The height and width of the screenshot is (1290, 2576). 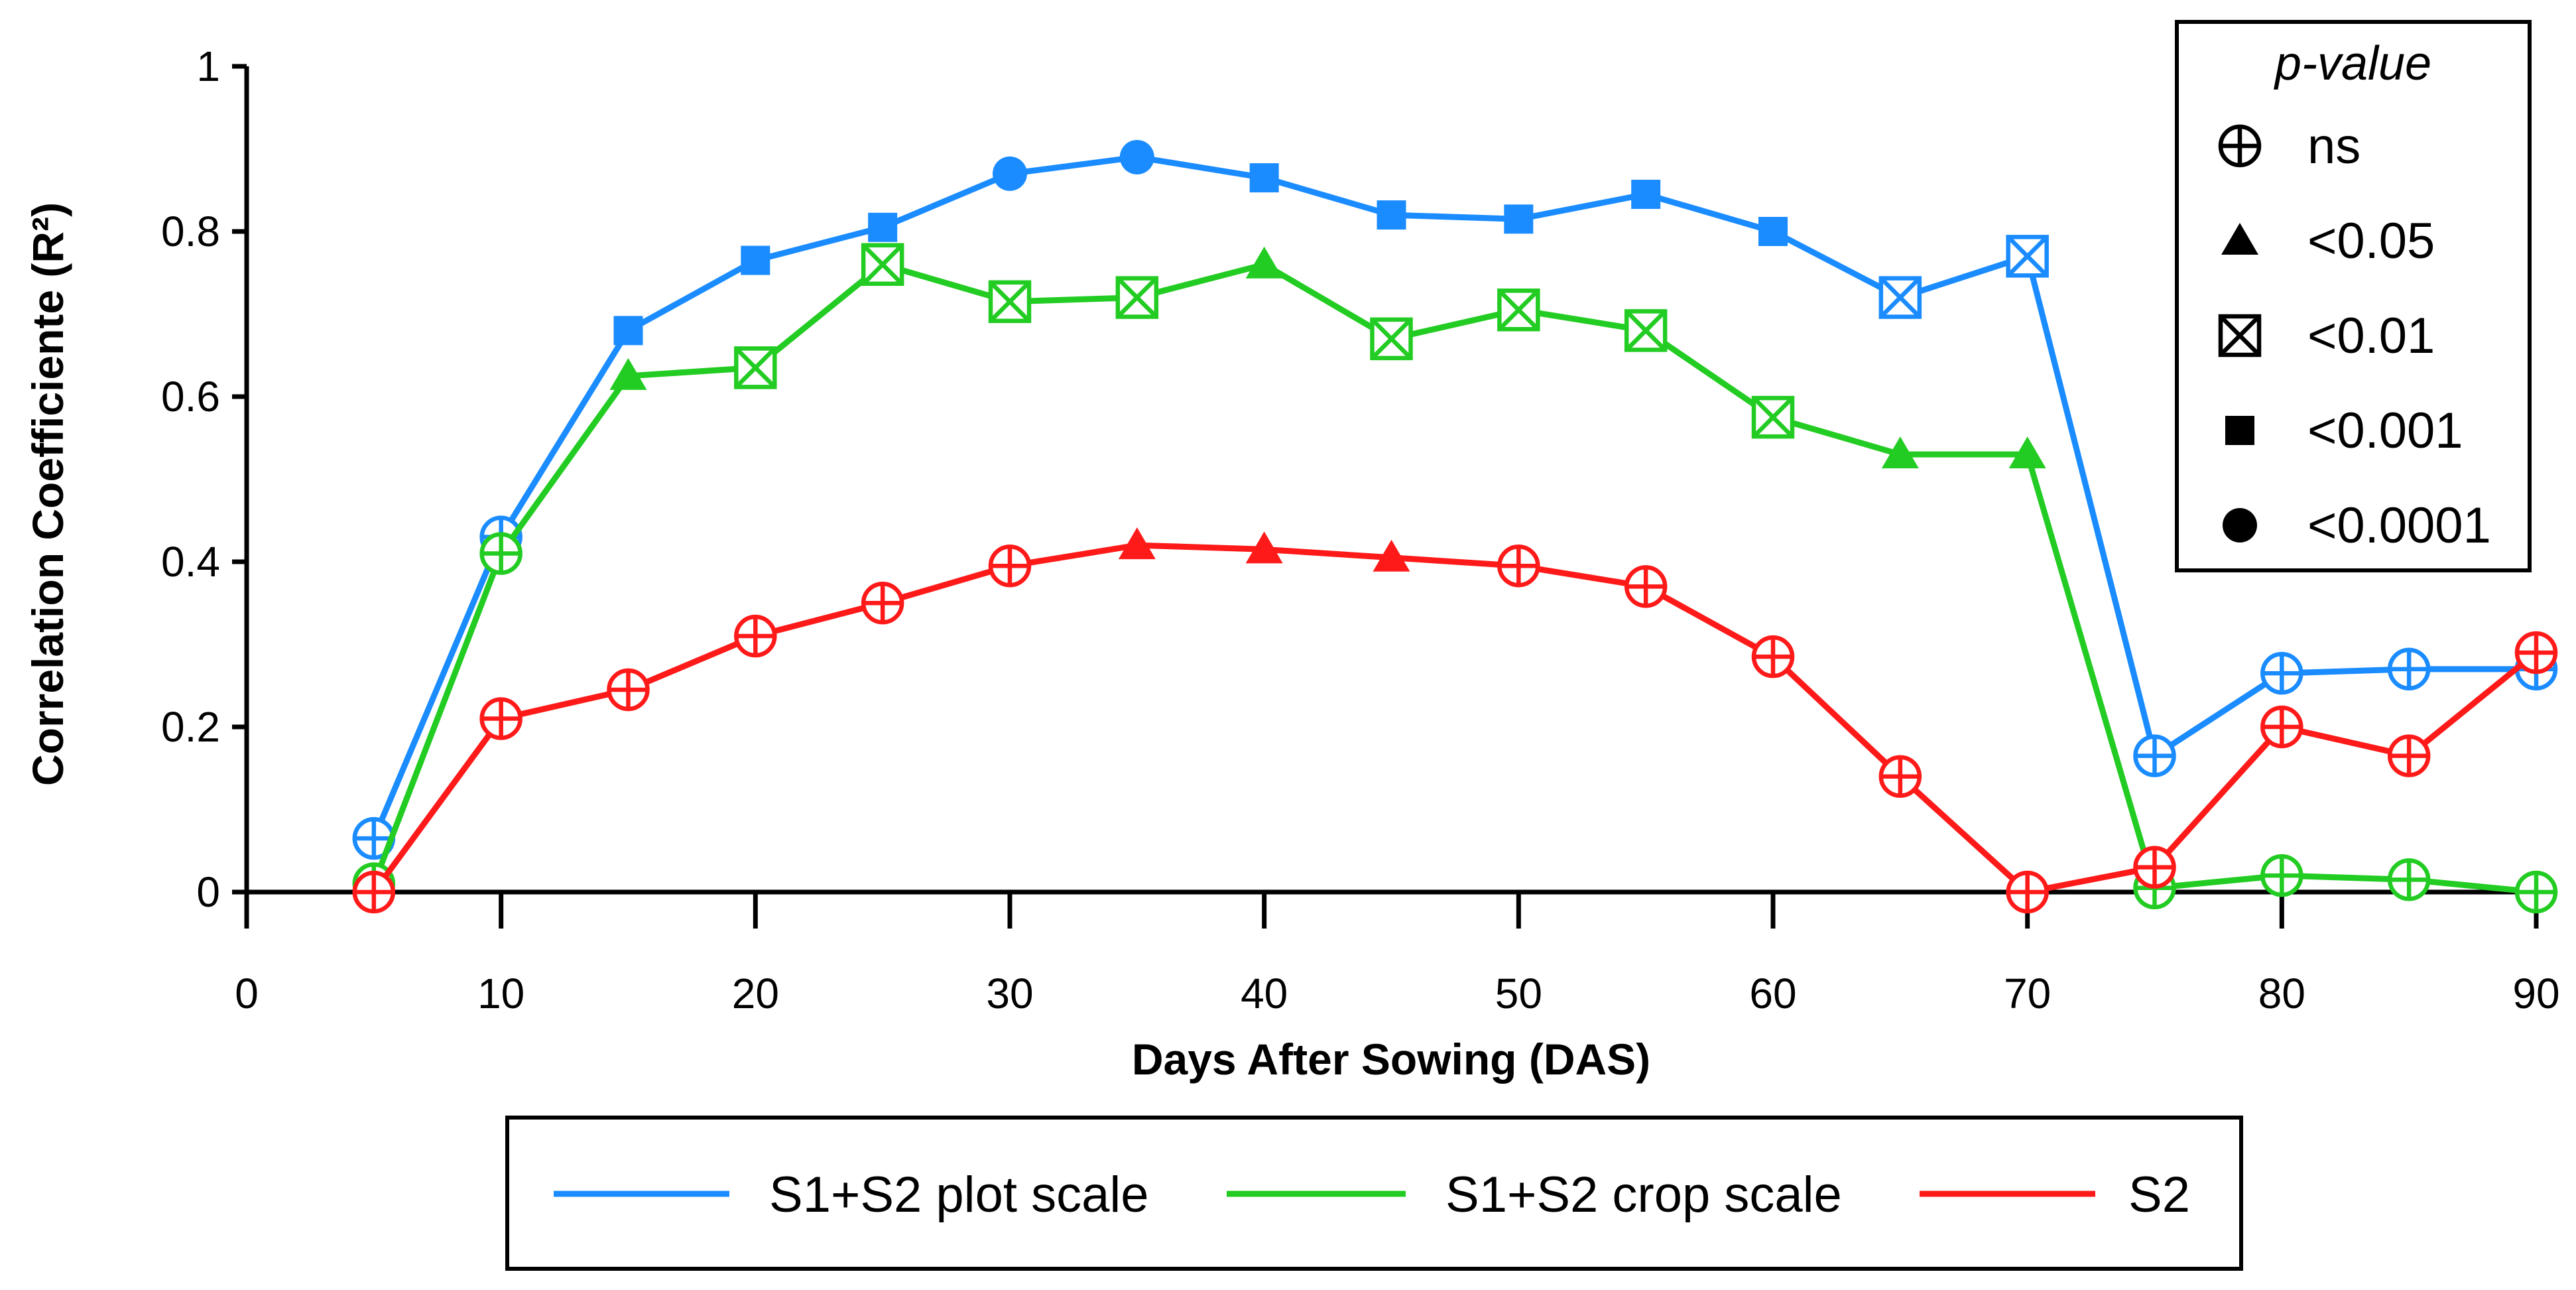 I want to click on pvalue-label: <0.01, so click(x=2371, y=336).